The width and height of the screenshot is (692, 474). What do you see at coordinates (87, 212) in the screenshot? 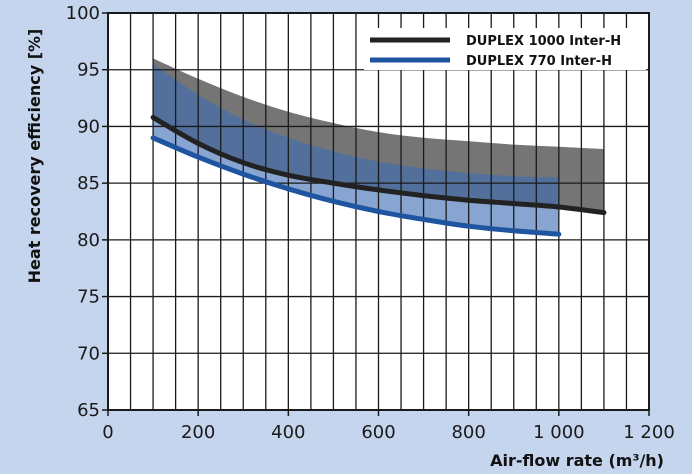
I see `y-axis-ticks: 65 70 75 80 85 90 95 100` at bounding box center [87, 212].